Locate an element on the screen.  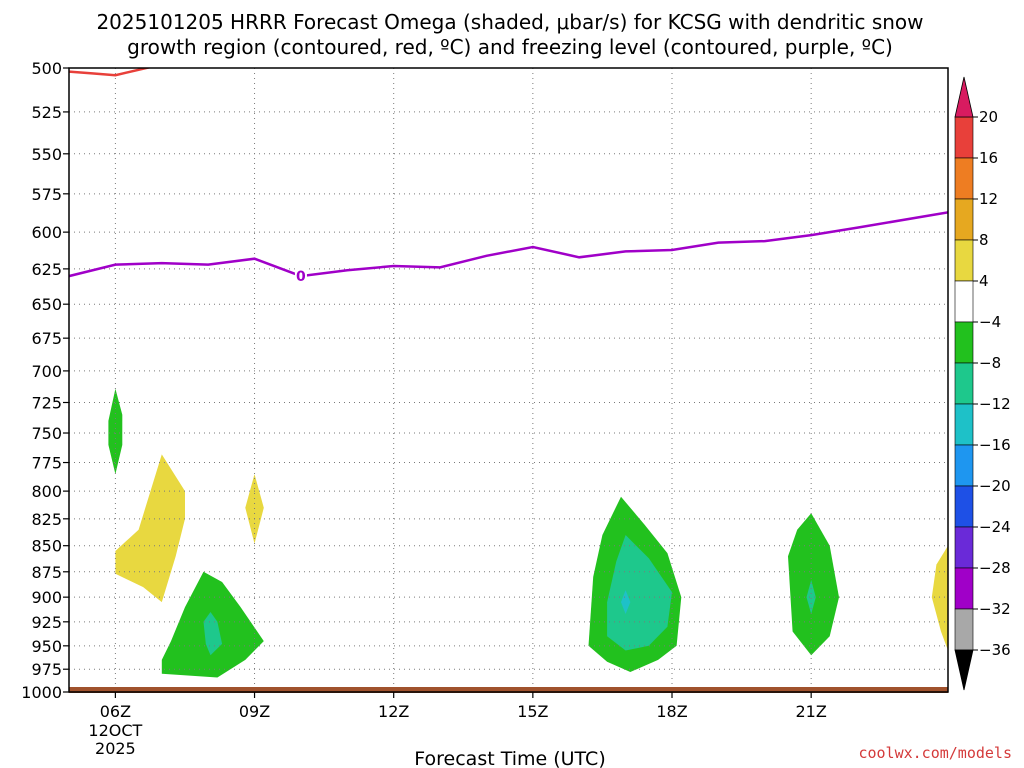
colorbar-label--20: −20 is located at coordinates (995, 486).